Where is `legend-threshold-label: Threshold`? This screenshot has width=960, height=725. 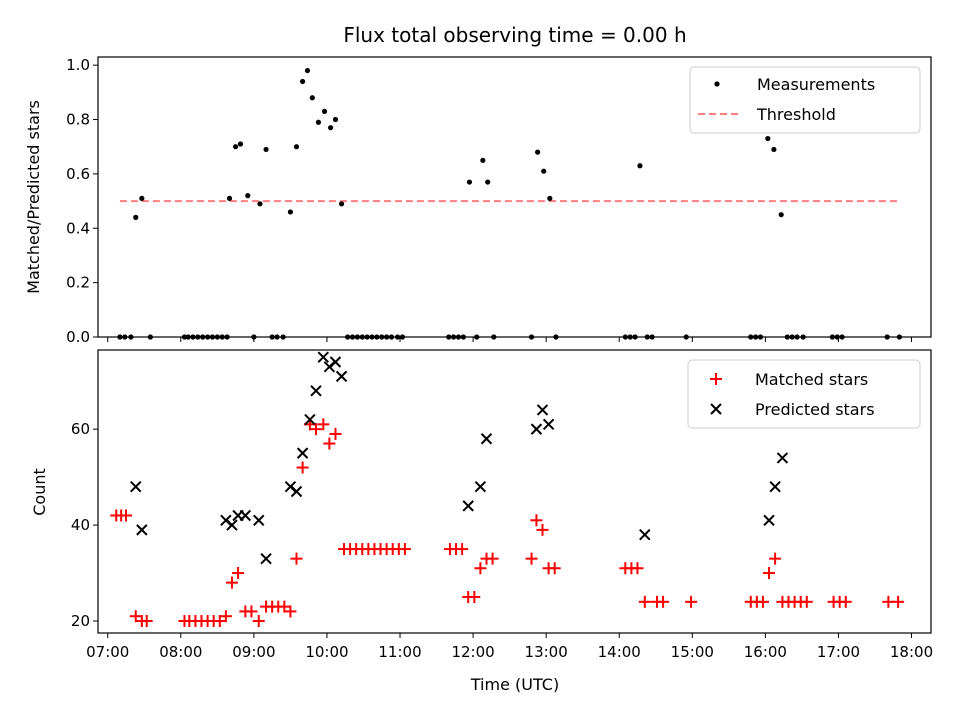
legend-threshold-label: Threshold is located at coordinates (796, 114).